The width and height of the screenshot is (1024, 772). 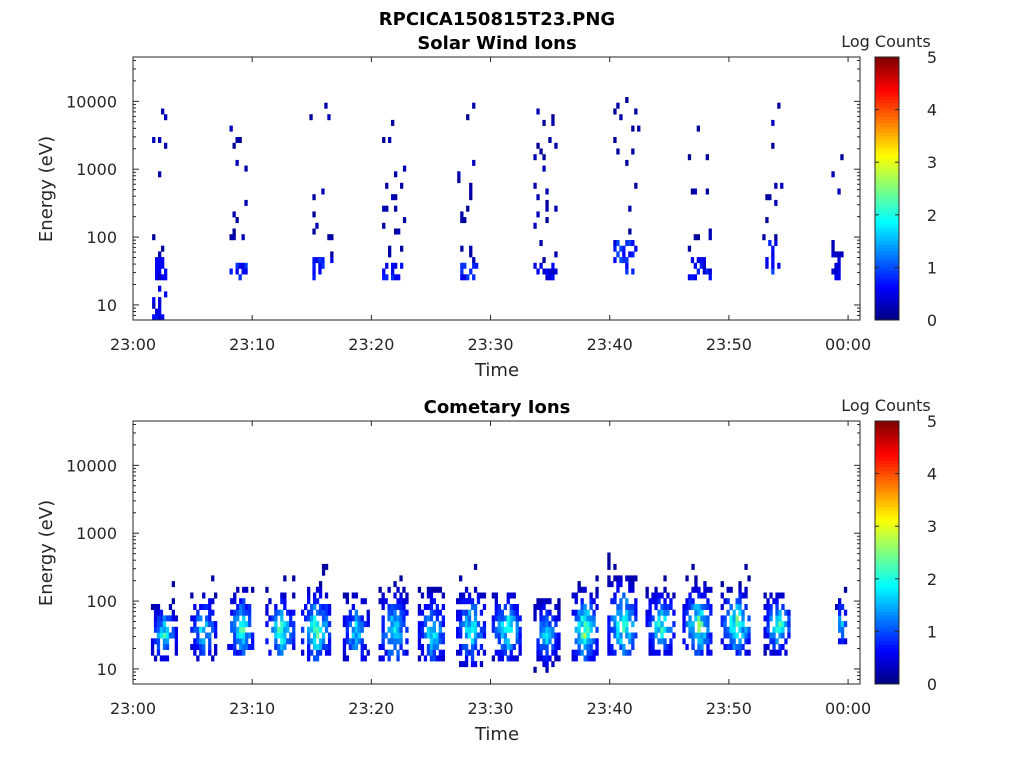 What do you see at coordinates (932, 474) in the screenshot?
I see `colorbar-tick-label: 4` at bounding box center [932, 474].